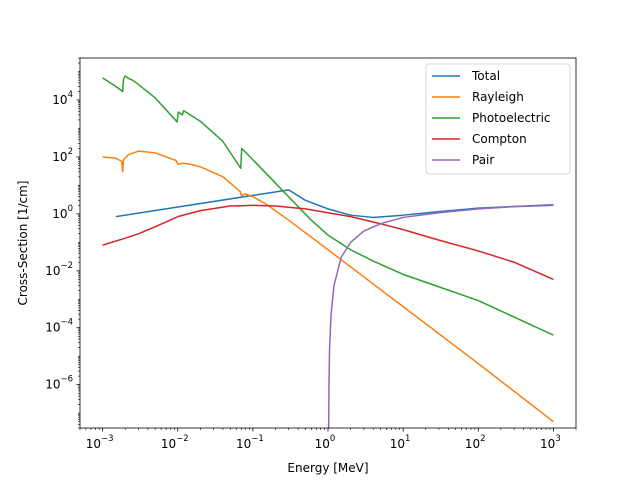 Image resolution: width=640 pixels, height=480 pixels. I want to click on legend-label-rayleigh: Rayleigh, so click(498, 97).